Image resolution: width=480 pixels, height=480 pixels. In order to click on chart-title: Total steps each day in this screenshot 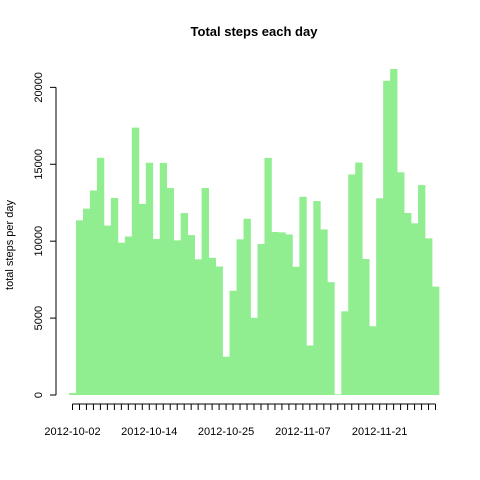, I will do `click(255, 31)`.